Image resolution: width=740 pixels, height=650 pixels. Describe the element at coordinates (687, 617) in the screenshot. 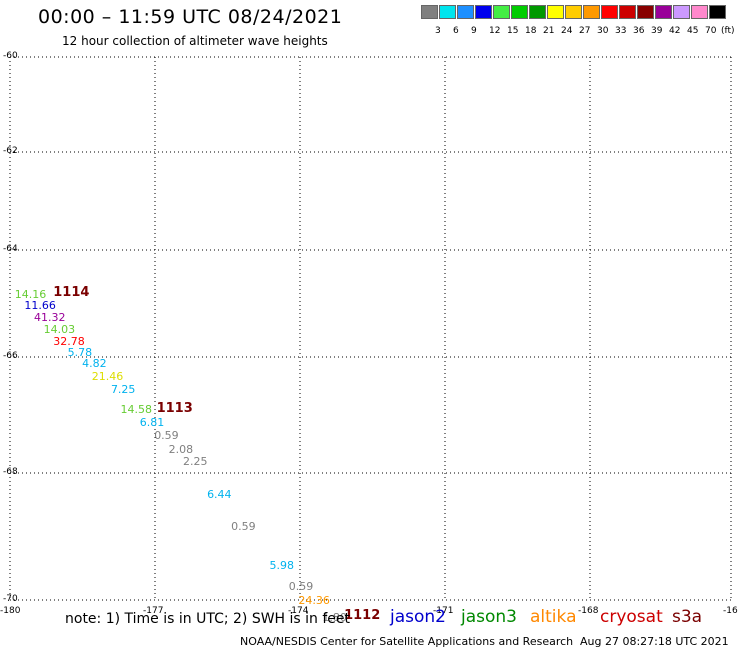

I see `satellite-legend-s3a: s3a` at that location.